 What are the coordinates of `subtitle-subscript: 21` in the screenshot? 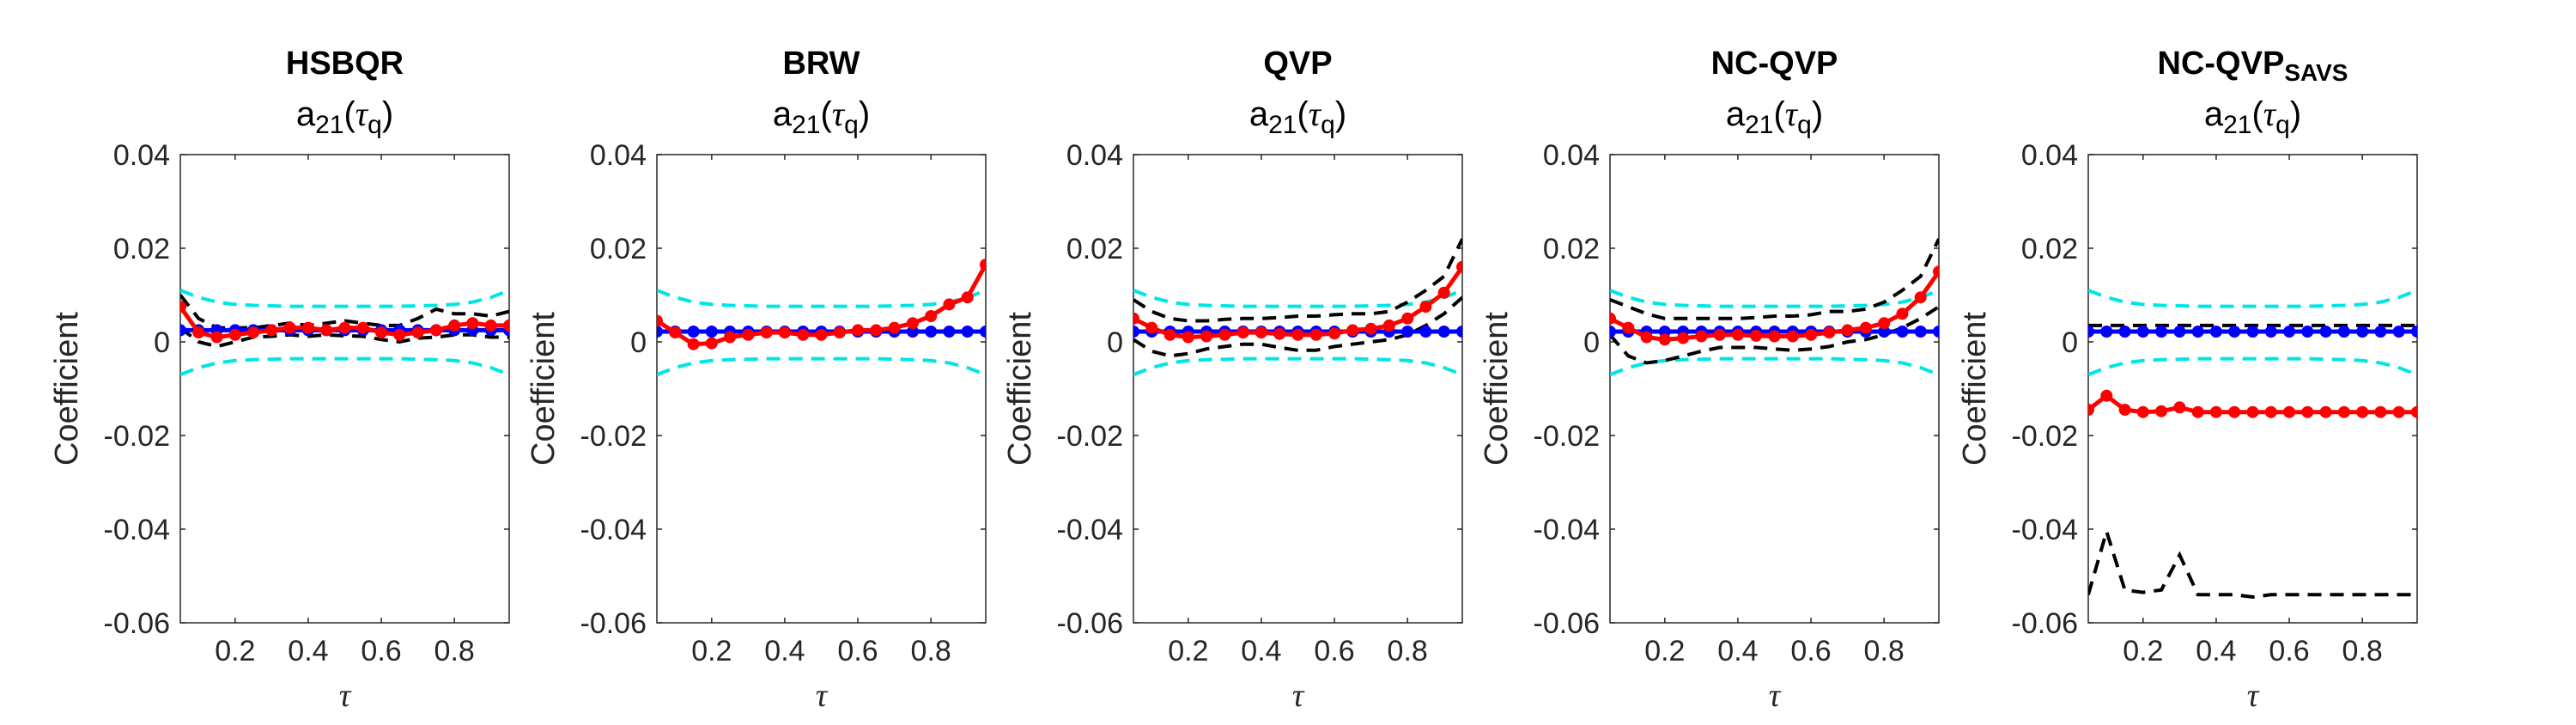 It's located at (2237, 125).